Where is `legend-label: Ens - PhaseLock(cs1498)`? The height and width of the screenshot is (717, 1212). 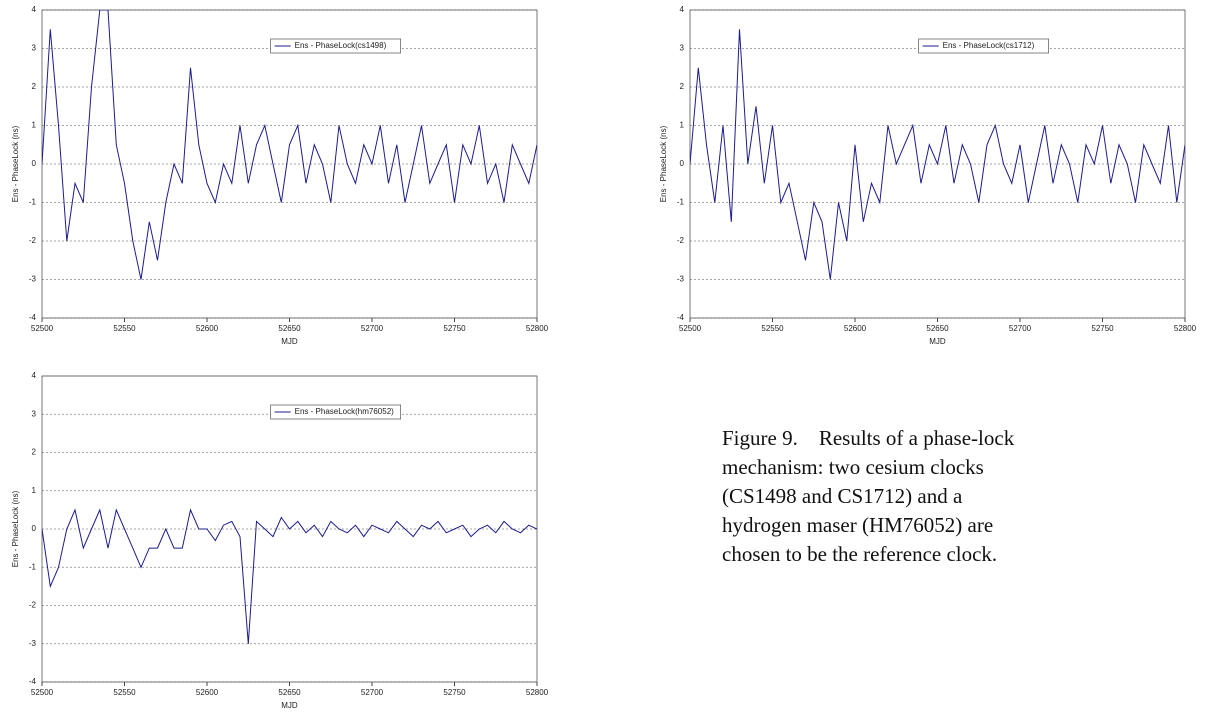
legend-label: Ens - PhaseLock(cs1498) is located at coordinates (341, 45).